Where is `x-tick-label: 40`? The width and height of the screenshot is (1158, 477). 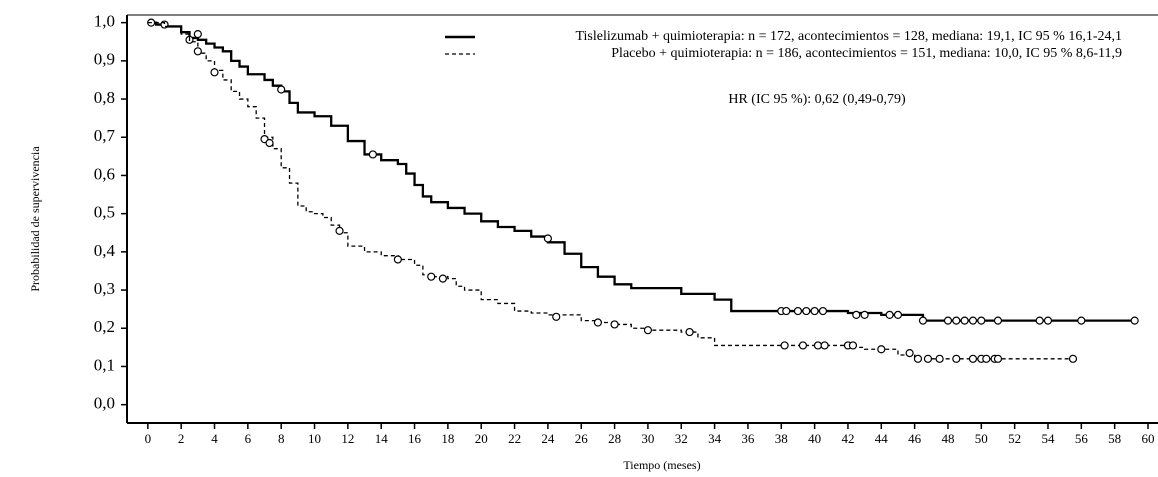 x-tick-label: 40 is located at coordinates (814, 438).